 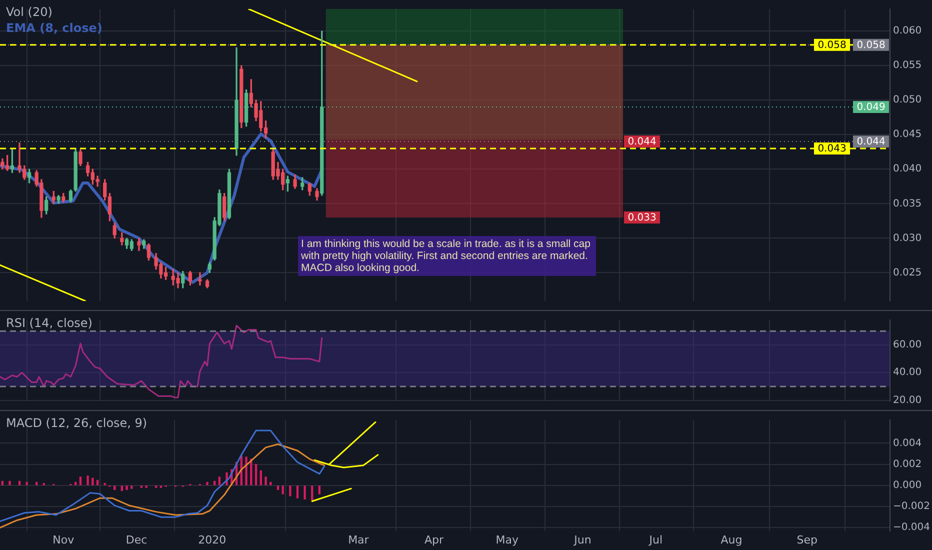 What do you see at coordinates (911, 528) in the screenshot?
I see `y-tick-label: −0.004` at bounding box center [911, 528].